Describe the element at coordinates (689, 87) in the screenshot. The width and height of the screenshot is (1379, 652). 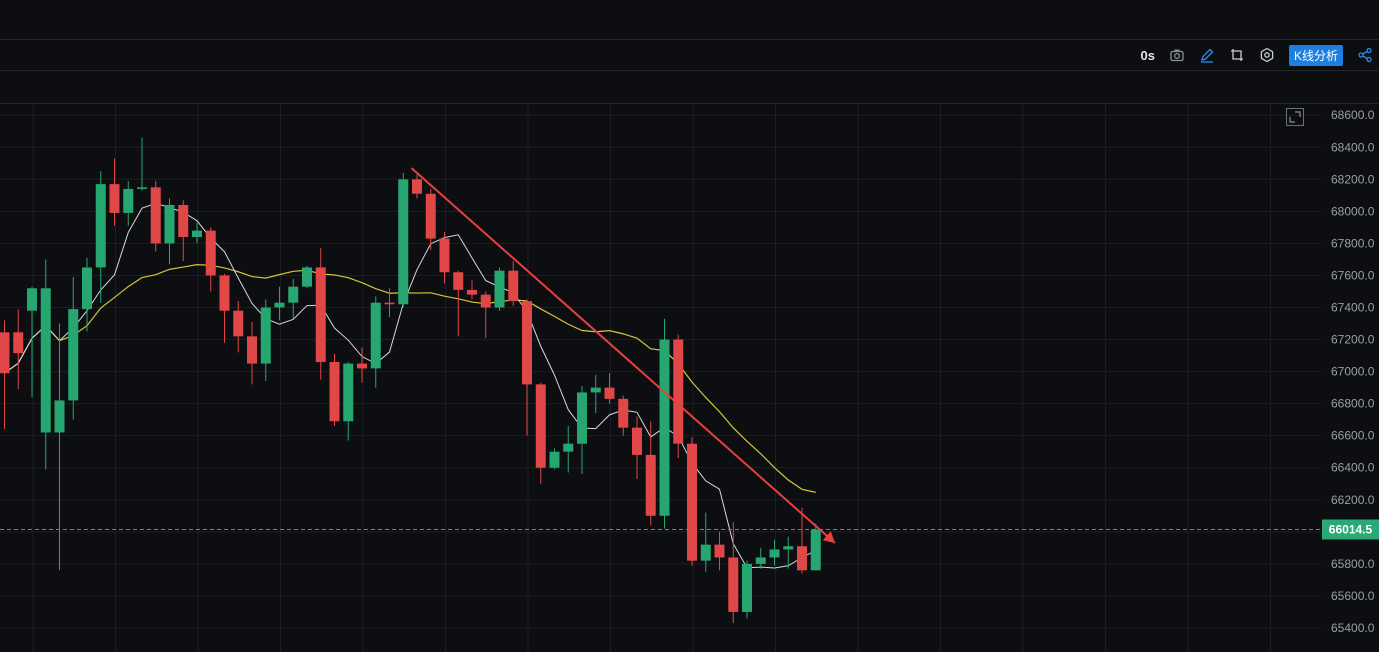
I see `indicator-strip` at that location.